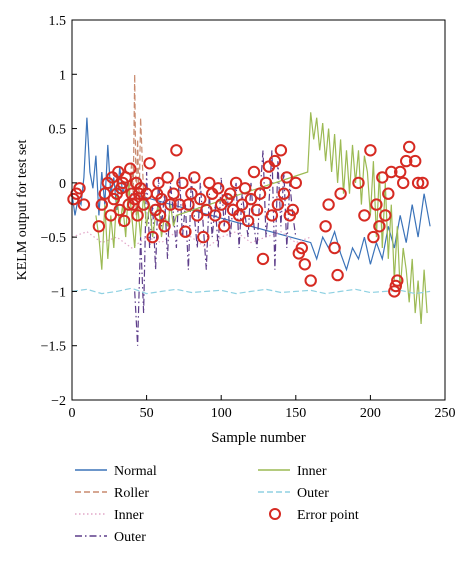  What do you see at coordinates (328, 515) in the screenshot?
I see `legend-label: Error point` at bounding box center [328, 515].